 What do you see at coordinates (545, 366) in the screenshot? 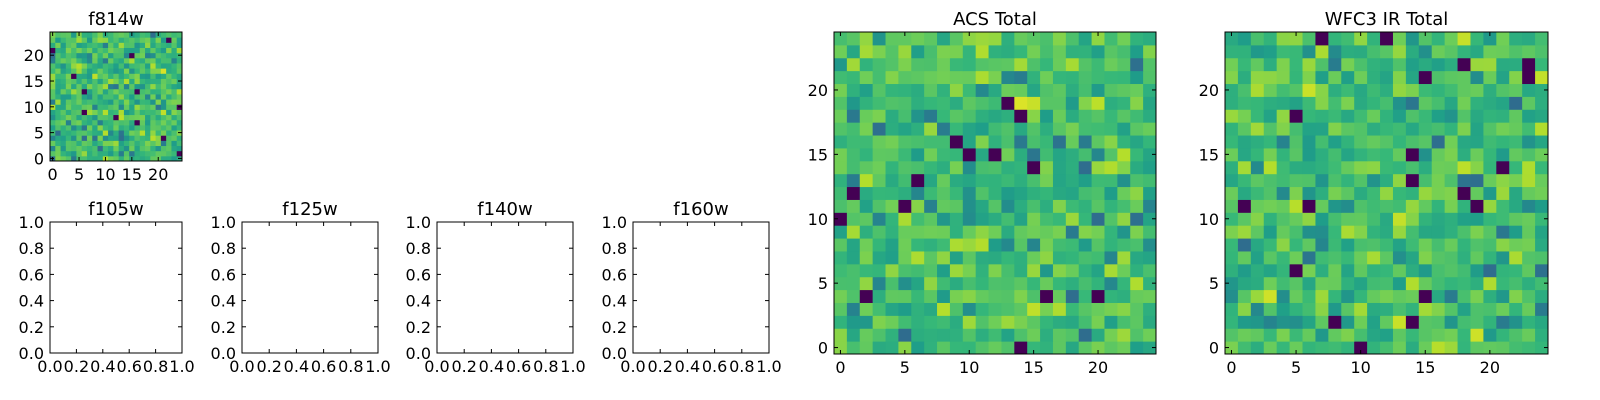
I see `x-tick-label: 0.8` at bounding box center [545, 366].